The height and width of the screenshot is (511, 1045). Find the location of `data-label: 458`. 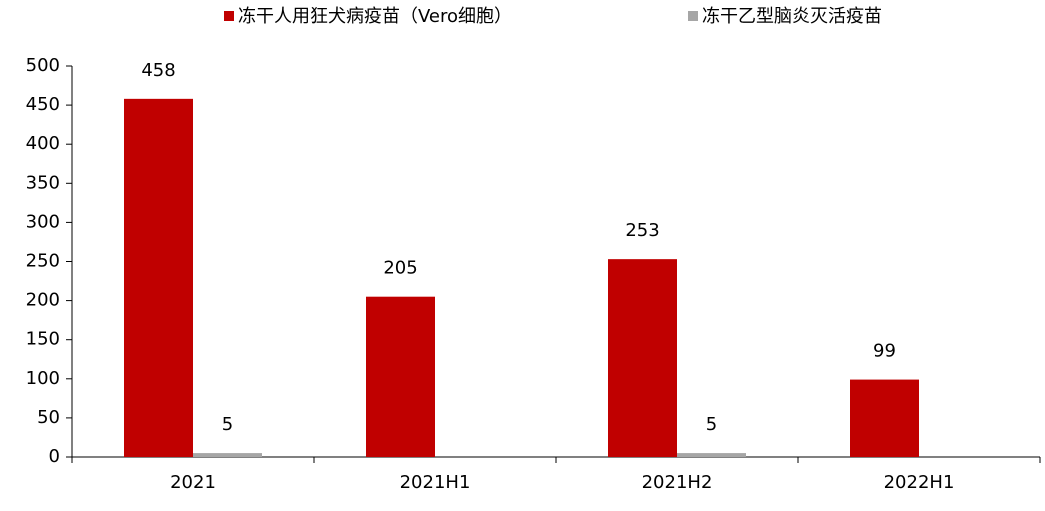

data-label: 458 is located at coordinates (158, 70).